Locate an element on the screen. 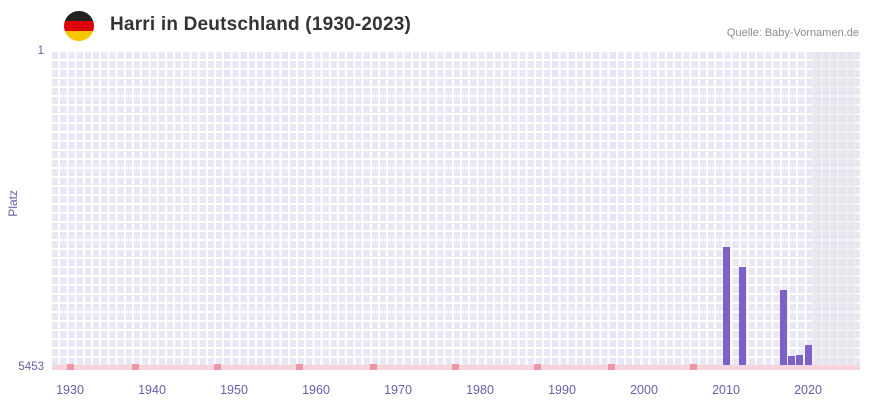 This screenshot has height=412, width=873. y-tick-bottom: 5453 is located at coordinates (31, 367).